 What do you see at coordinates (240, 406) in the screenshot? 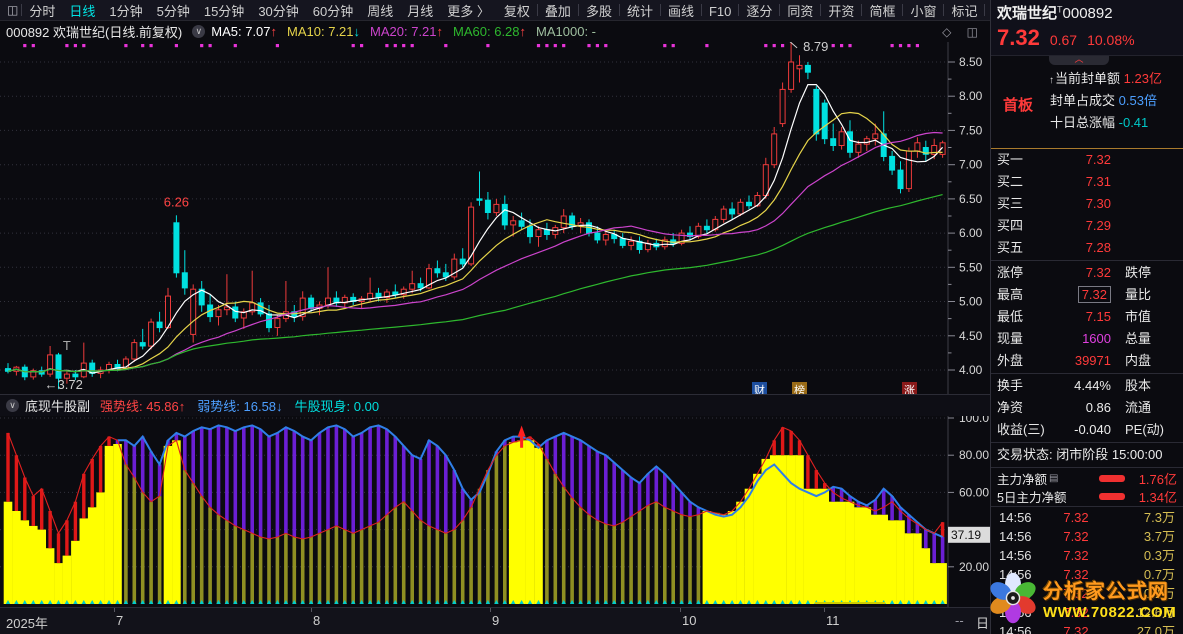
I see `indicator-value-1: 弱势线: 16.58↓` at bounding box center [240, 406].